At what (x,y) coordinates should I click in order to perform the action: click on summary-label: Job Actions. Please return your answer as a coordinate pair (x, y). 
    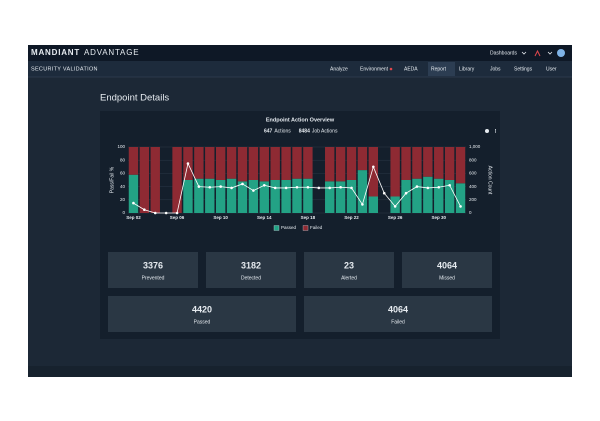
    Looking at the image, I should click on (325, 131).